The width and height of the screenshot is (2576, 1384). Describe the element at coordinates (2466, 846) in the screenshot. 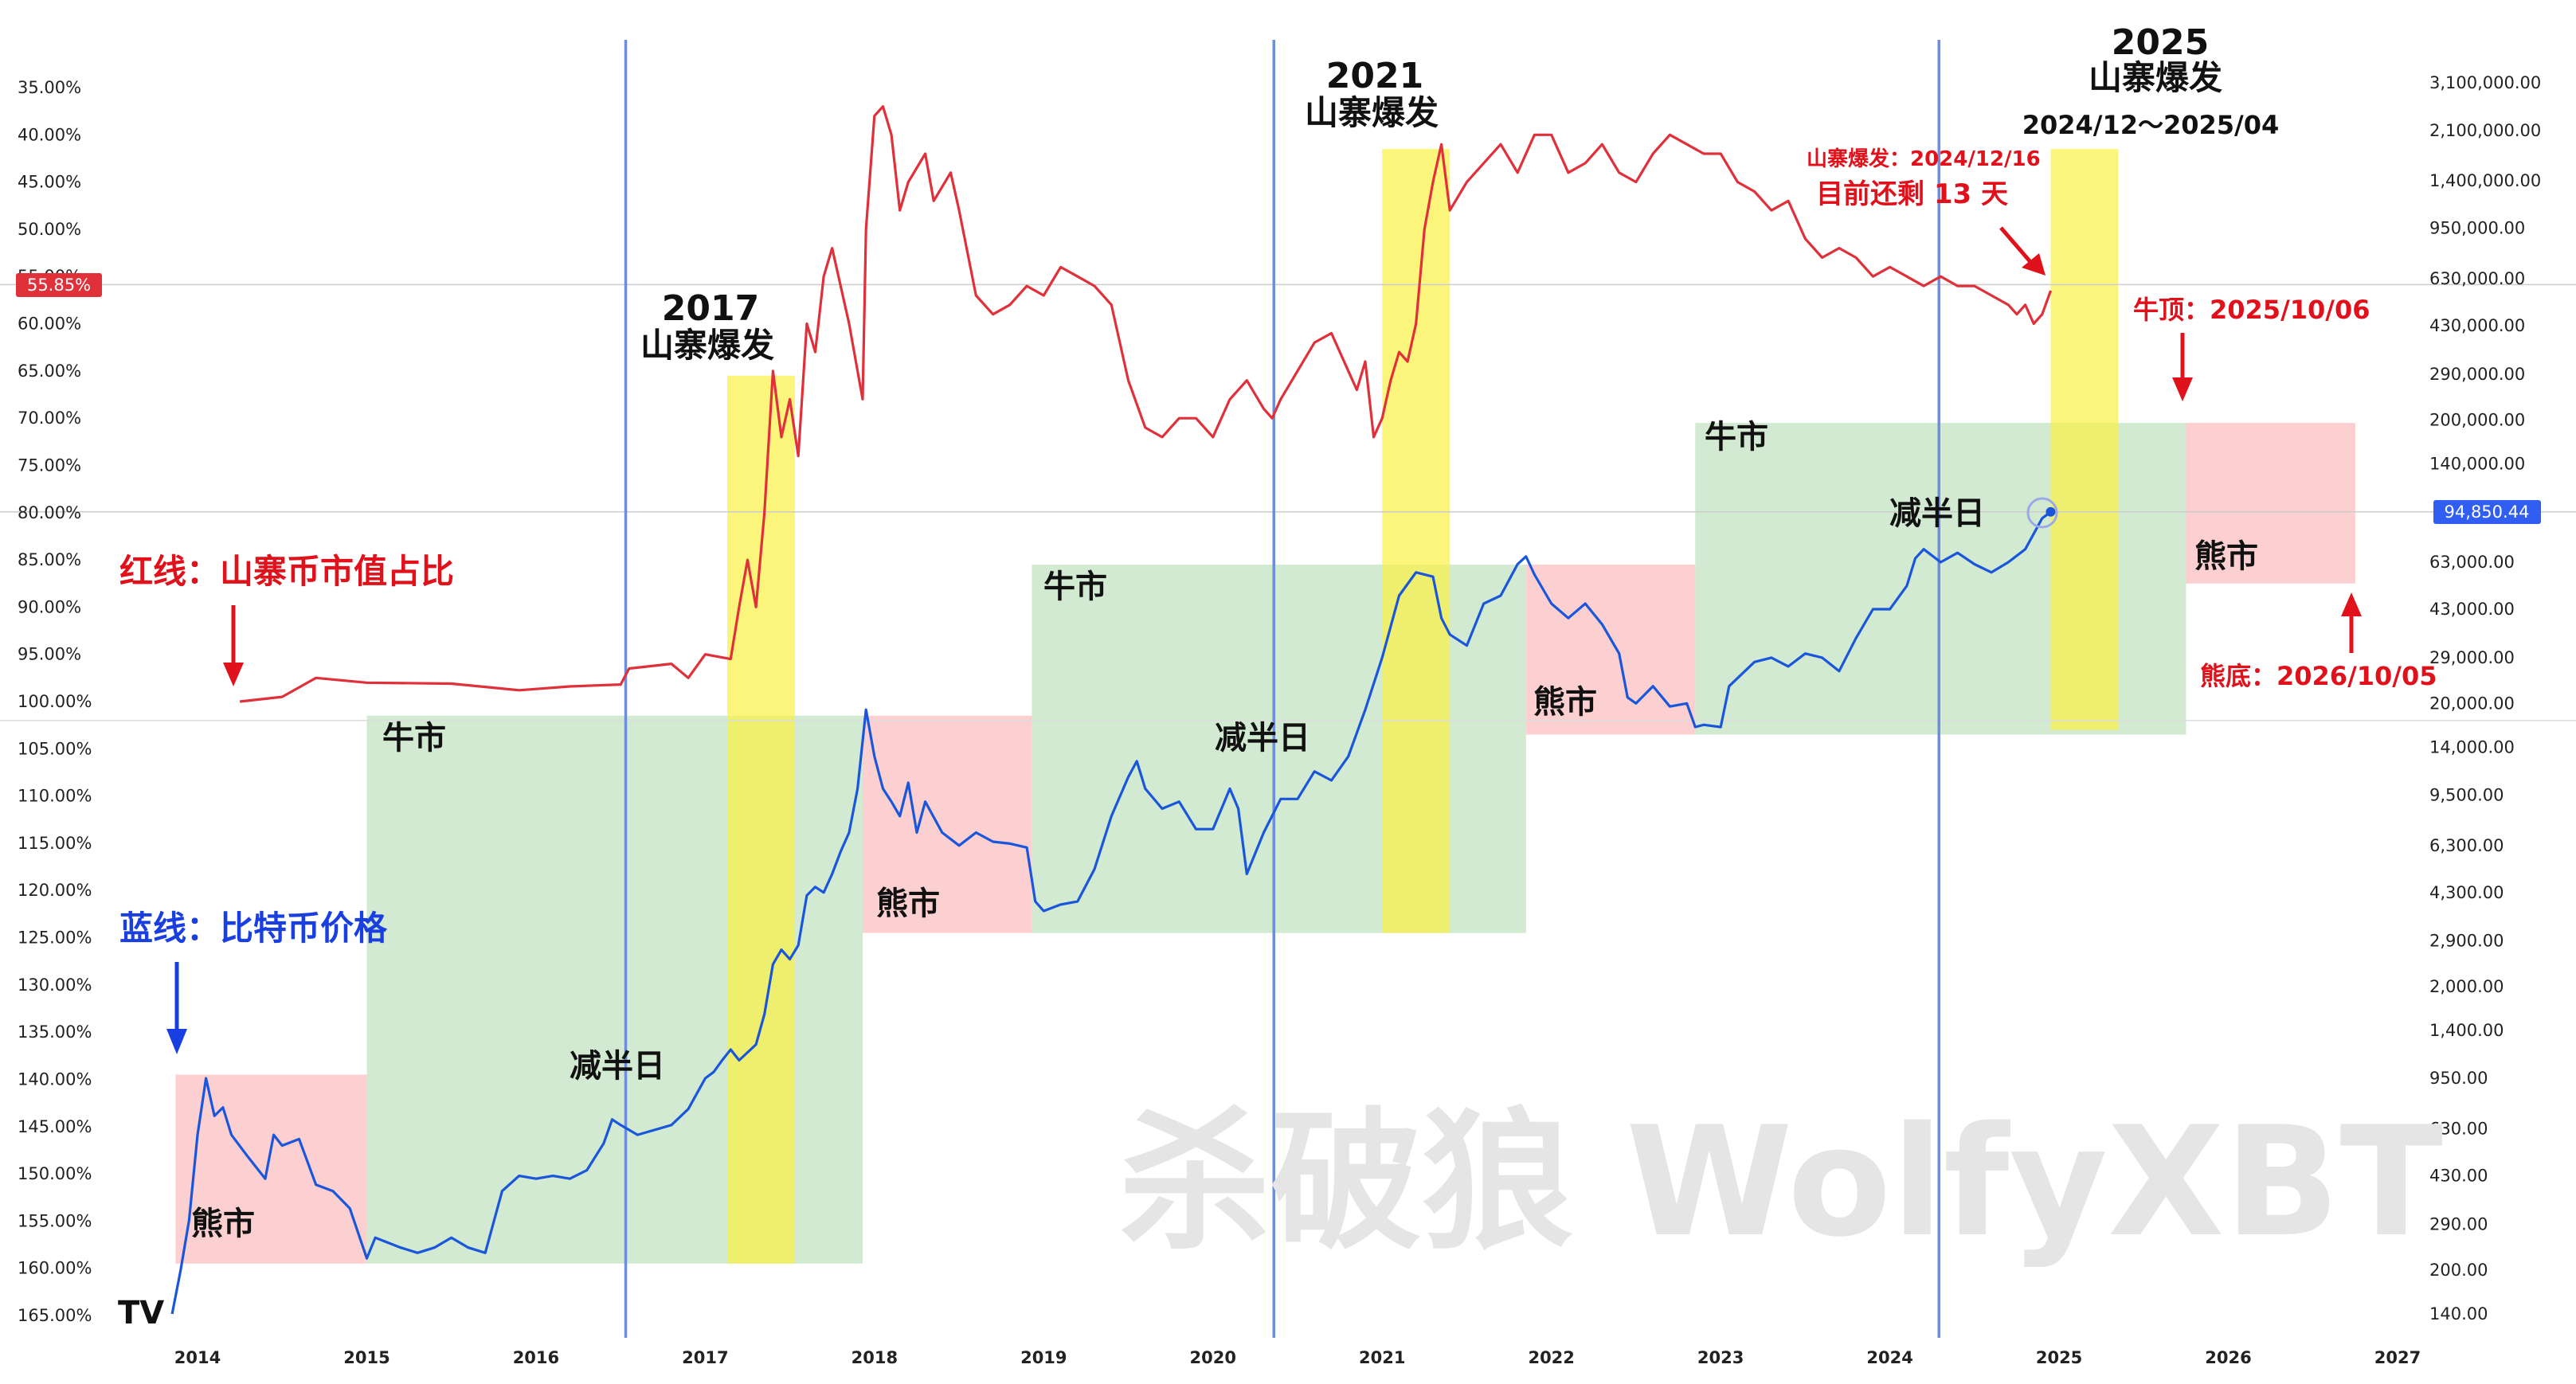

I see `right-tick-label: 6,300.00` at that location.